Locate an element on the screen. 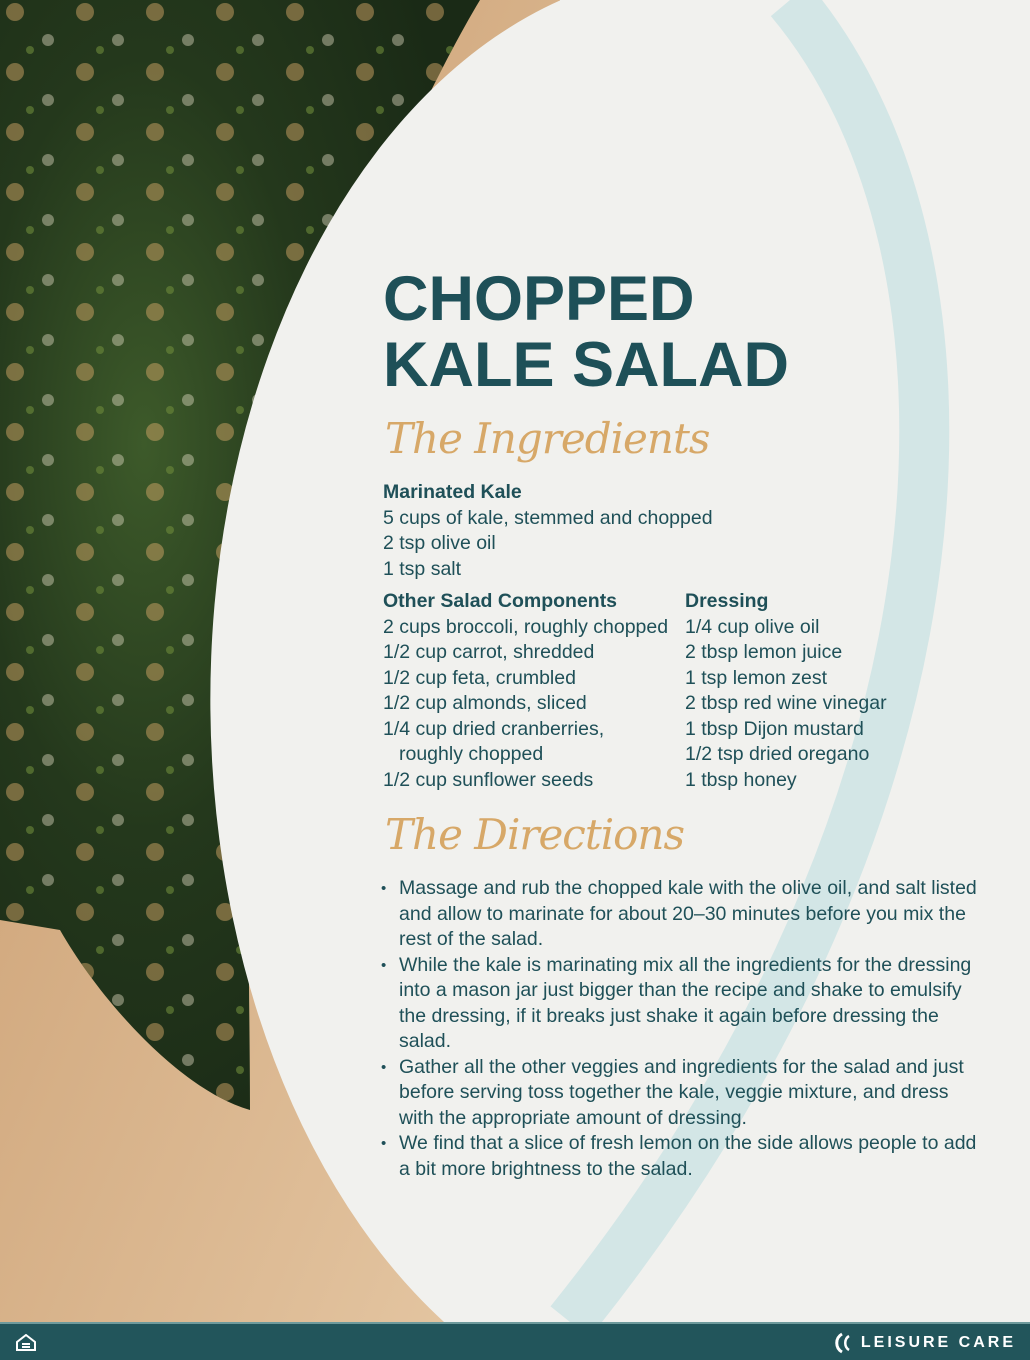 This screenshot has width=1030, height=1360. leisure-care-logo: LEISURE CARE is located at coordinates (924, 1343).